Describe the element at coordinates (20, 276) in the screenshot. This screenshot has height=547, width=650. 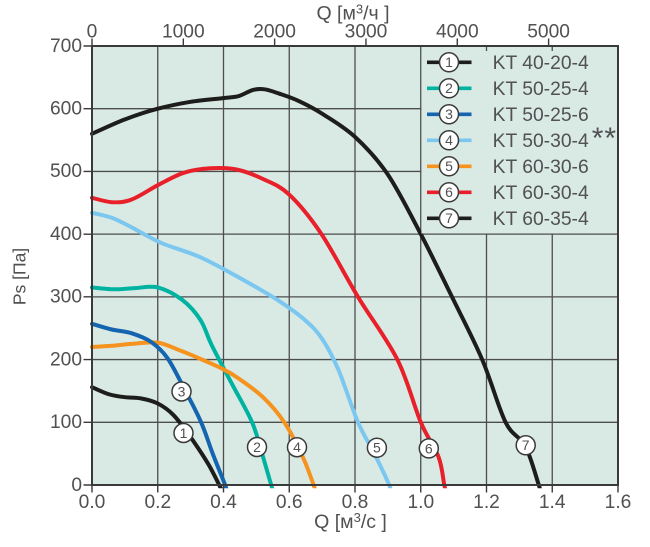
I see `svg-text: Ps [Па]` at that location.